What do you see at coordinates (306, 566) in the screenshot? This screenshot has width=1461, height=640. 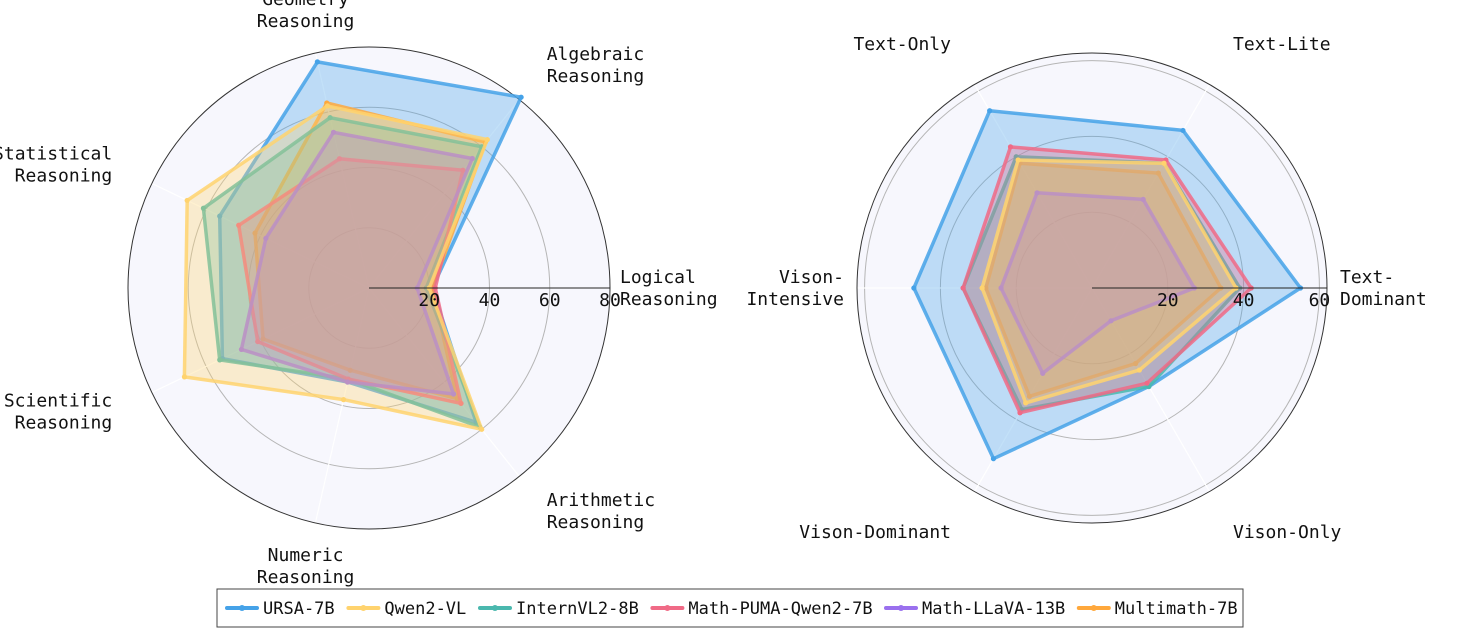 I see `axis-label-numeric-reasoning: Numeric Reasoning` at bounding box center [306, 566].